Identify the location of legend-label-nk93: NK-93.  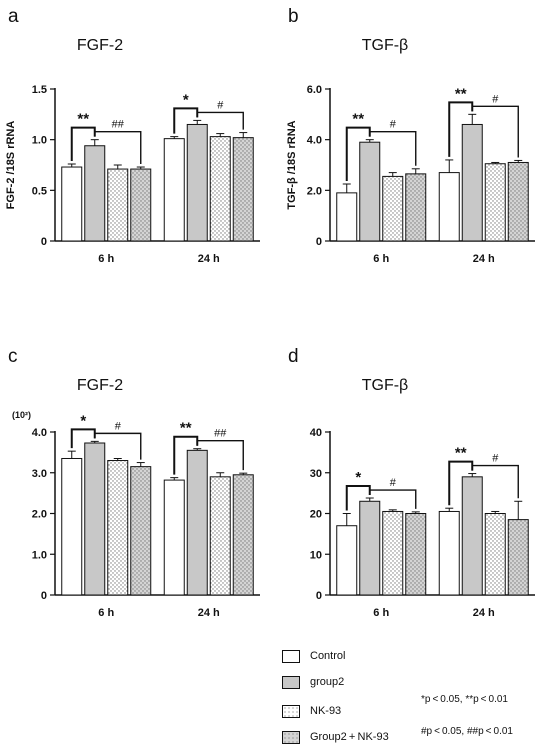
(326, 711).